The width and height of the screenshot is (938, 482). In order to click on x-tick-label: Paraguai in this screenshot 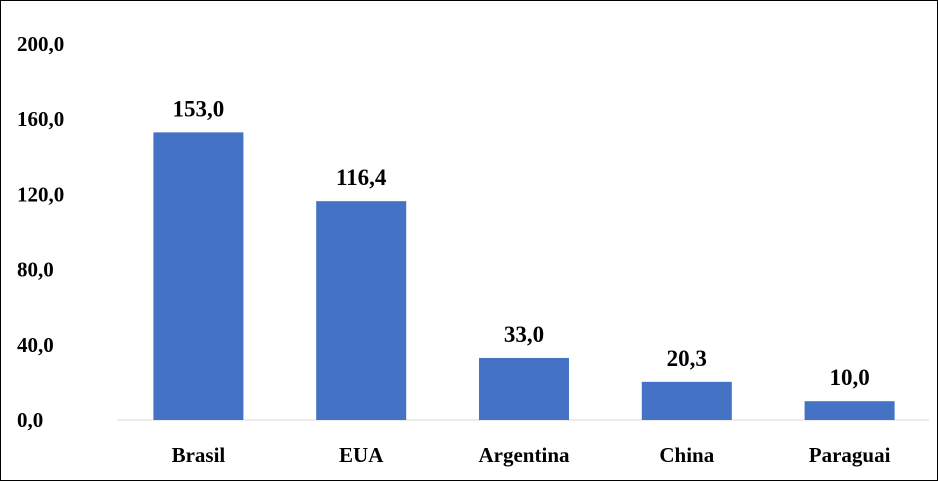, I will do `click(850, 455)`.